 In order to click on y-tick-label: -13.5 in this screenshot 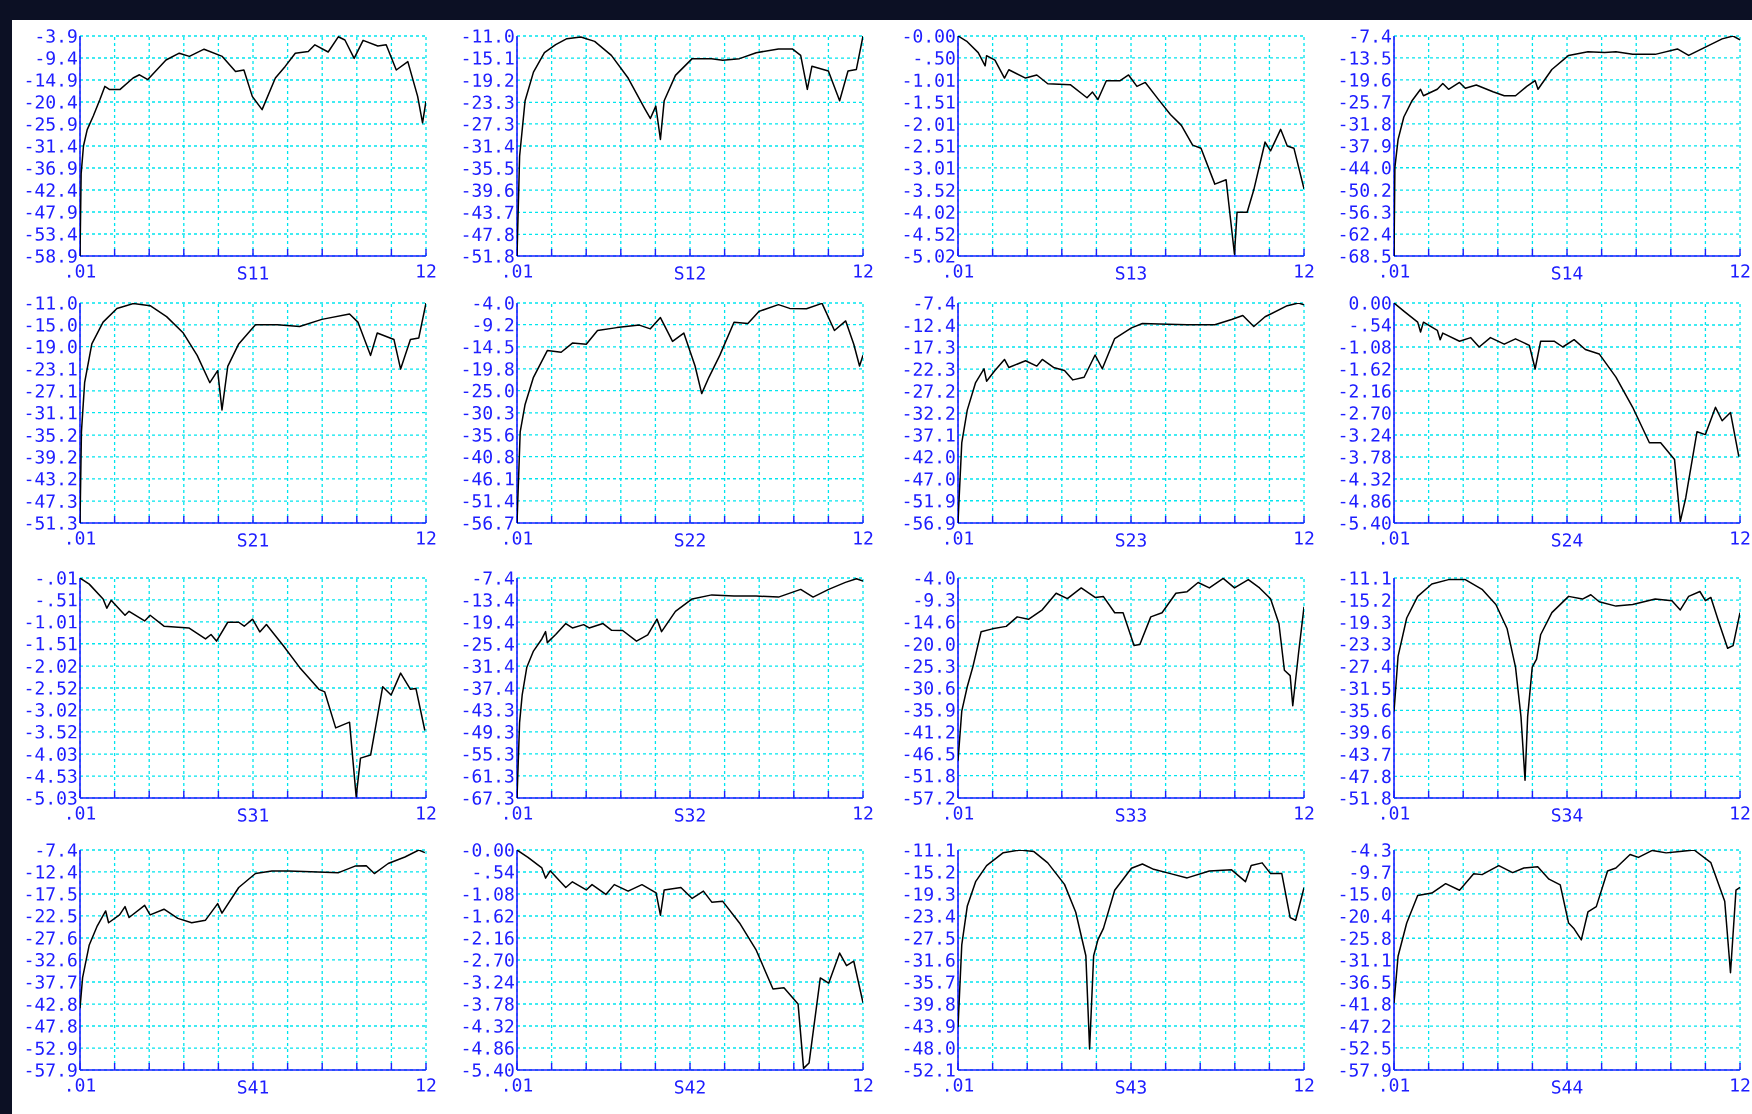, I will do `click(1365, 58)`.